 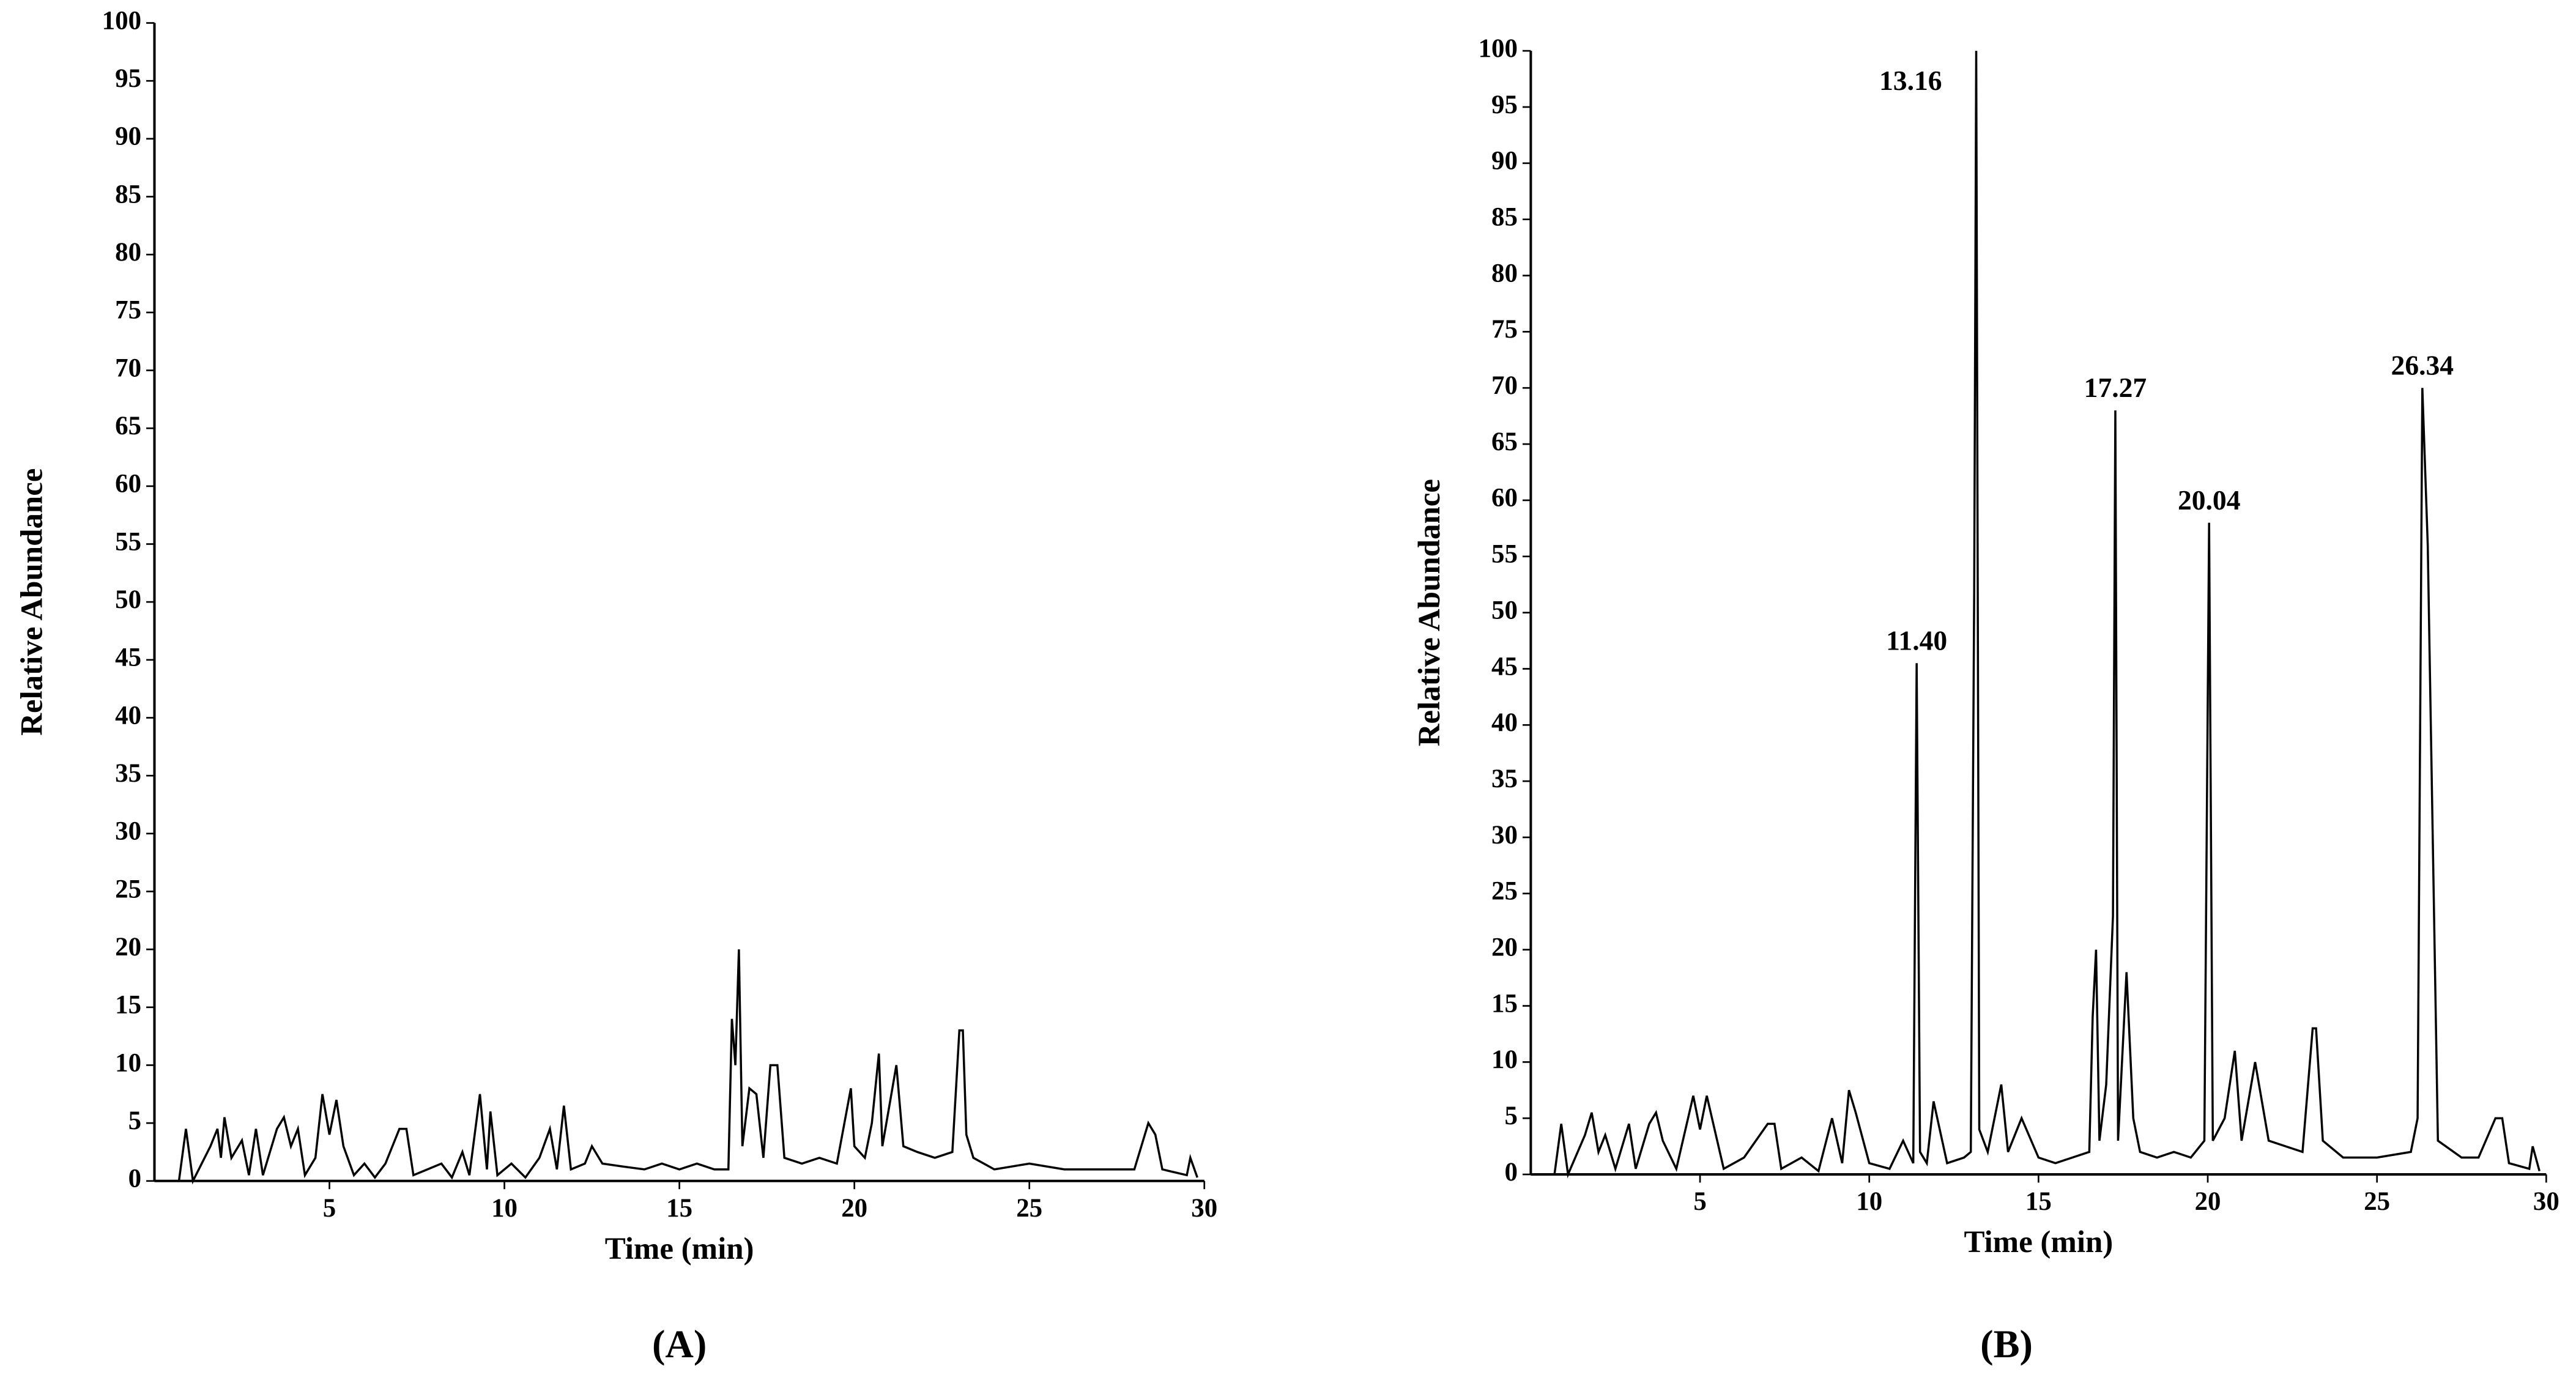 I want to click on peak-label: 13.16, so click(x=1910, y=80).